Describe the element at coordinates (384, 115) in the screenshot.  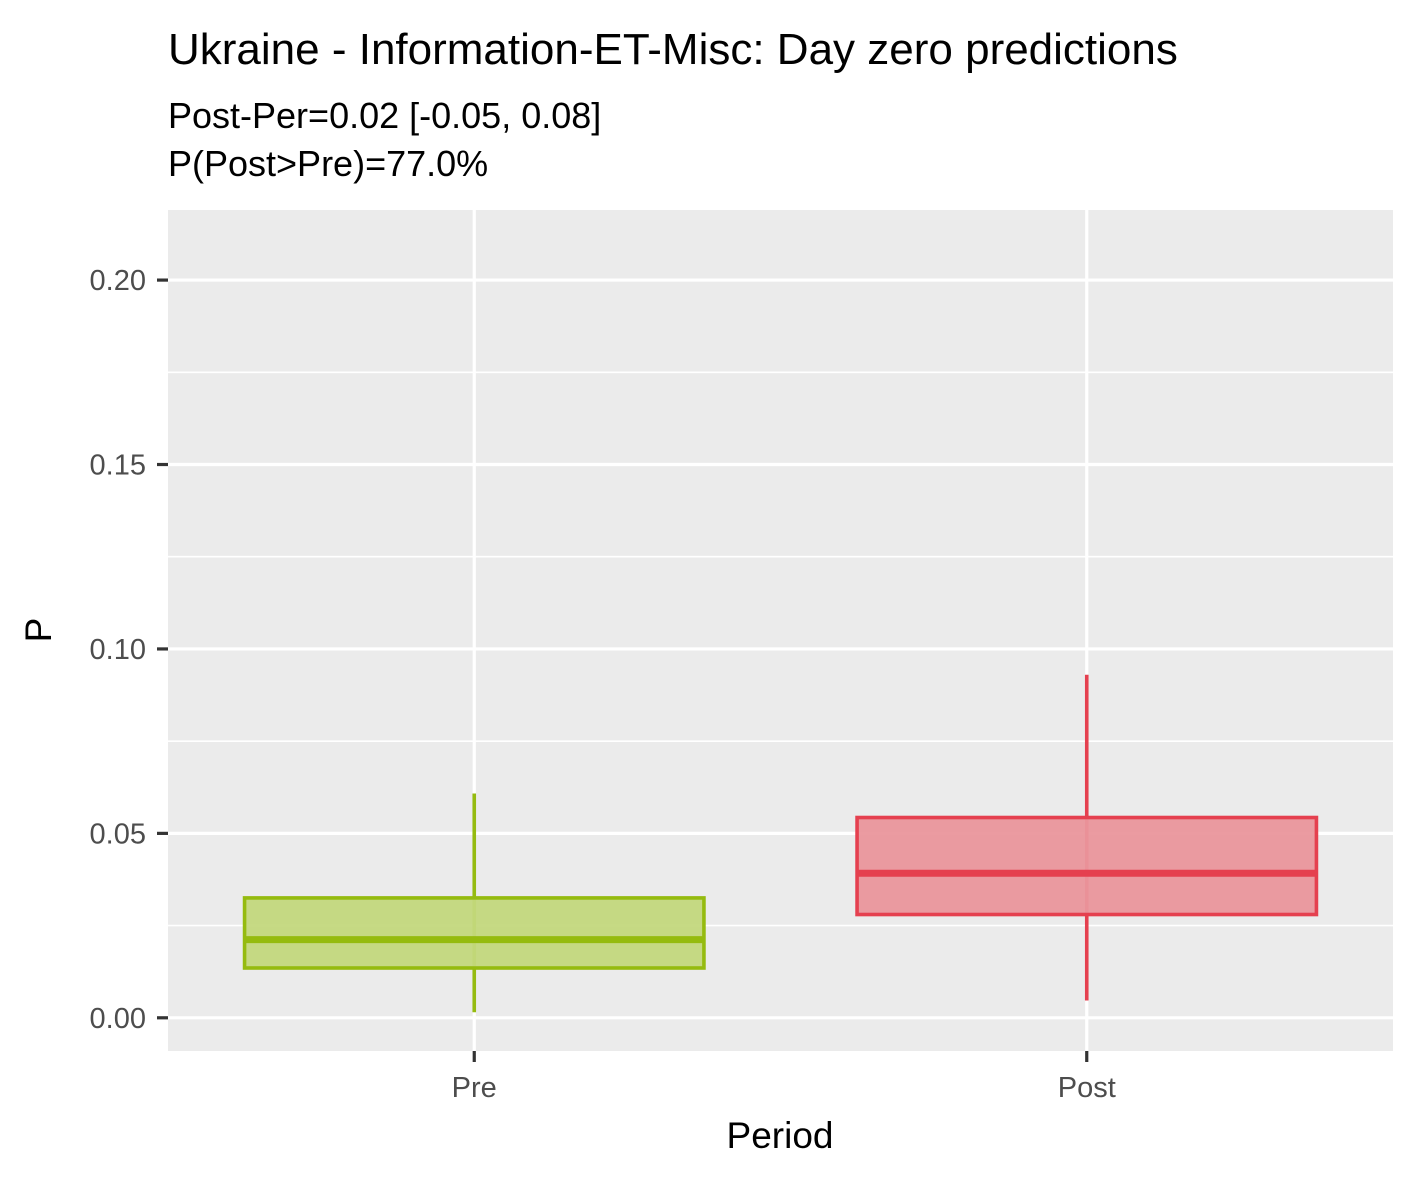
I see `chart-subtitle-line-1: Post-Per=0.02 [-0.05, 0.08]` at that location.